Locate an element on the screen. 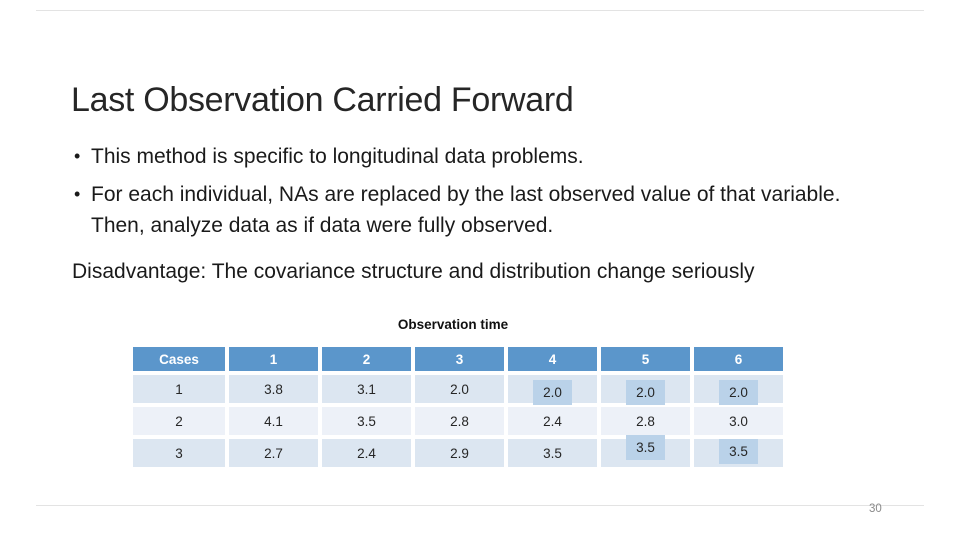  table-cell: 2 is located at coordinates (179, 421).